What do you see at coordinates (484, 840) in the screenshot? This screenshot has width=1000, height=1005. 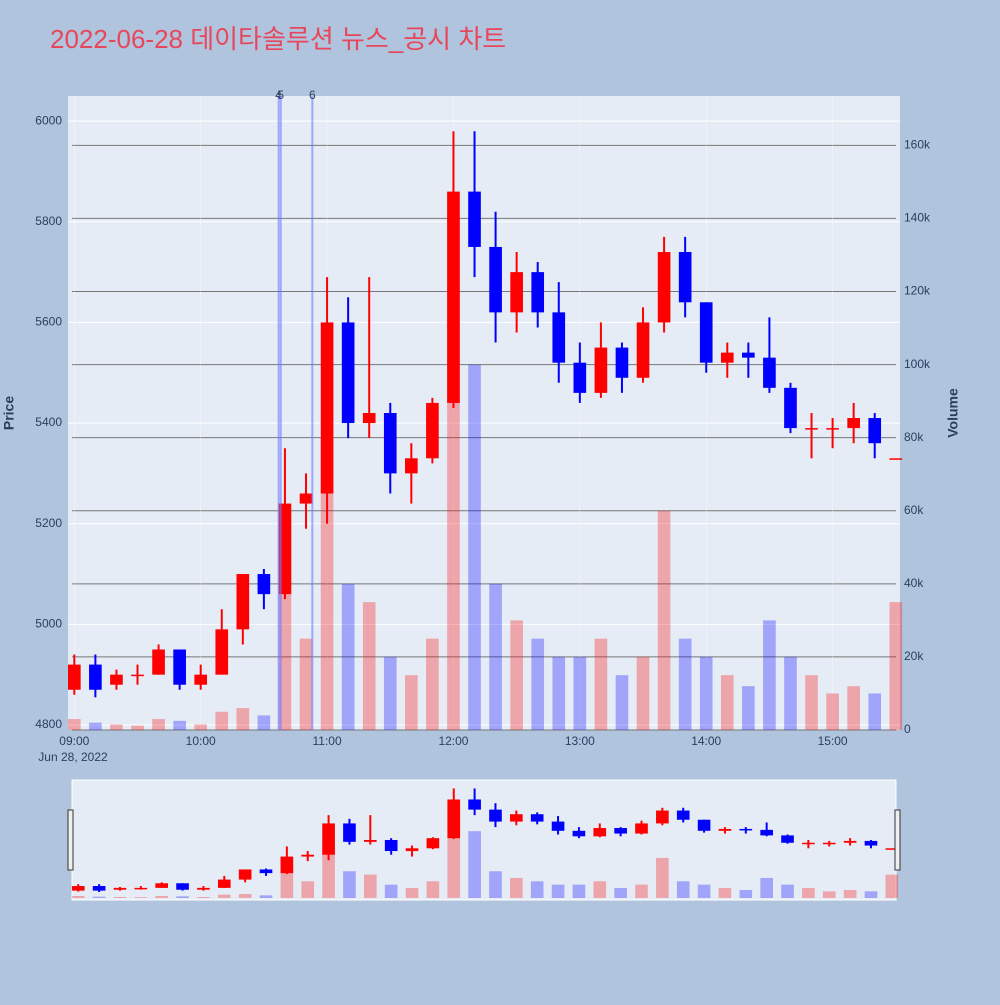 I see `range-slider` at bounding box center [484, 840].